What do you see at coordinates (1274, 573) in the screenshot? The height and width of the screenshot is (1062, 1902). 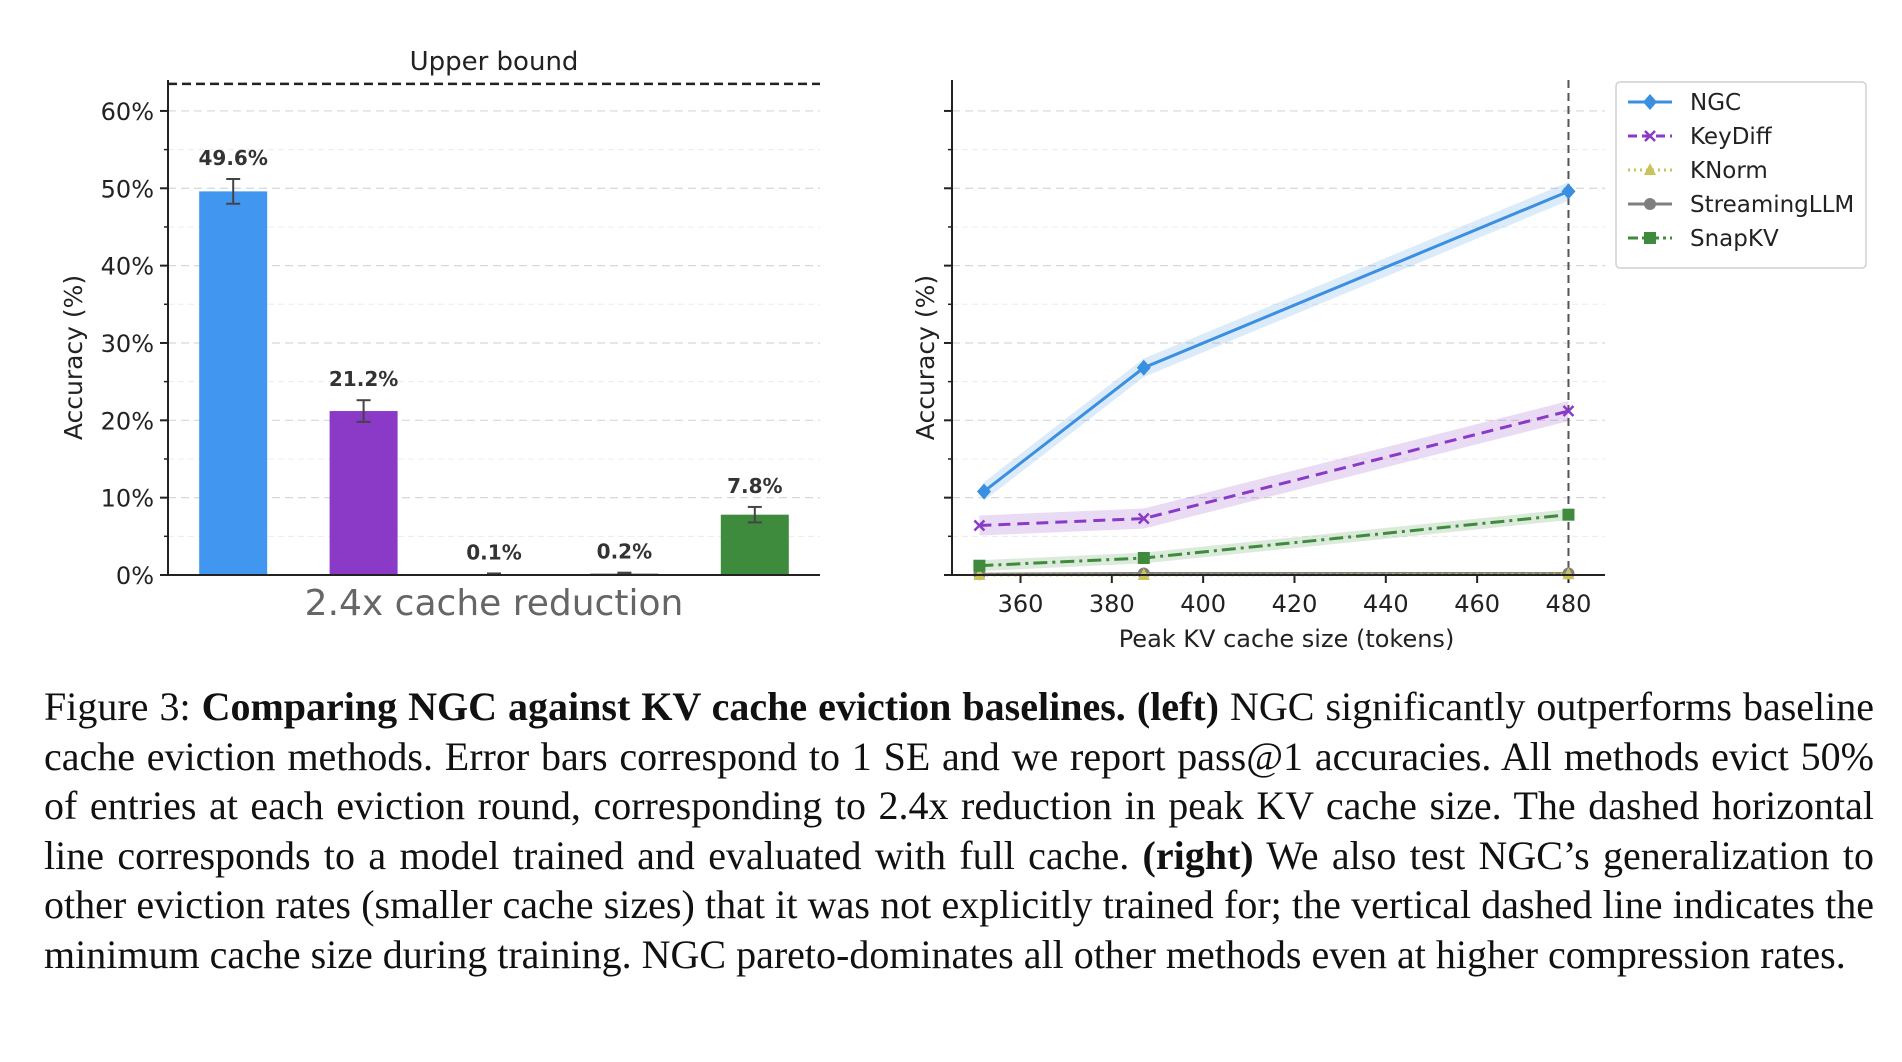 I see `series-knorm` at bounding box center [1274, 573].